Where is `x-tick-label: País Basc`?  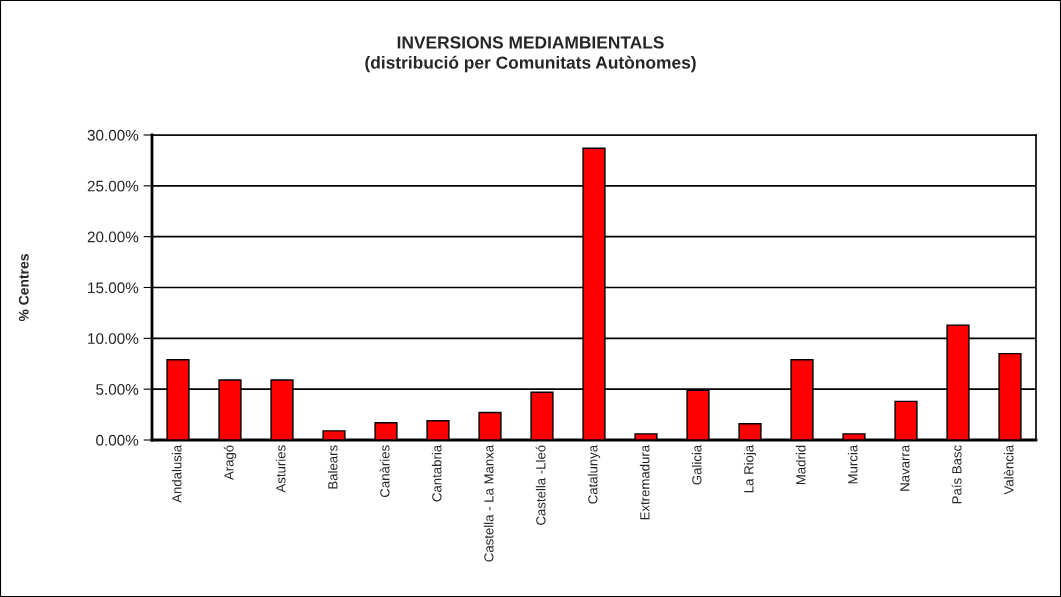
x-tick-label: País Basc is located at coordinates (956, 474).